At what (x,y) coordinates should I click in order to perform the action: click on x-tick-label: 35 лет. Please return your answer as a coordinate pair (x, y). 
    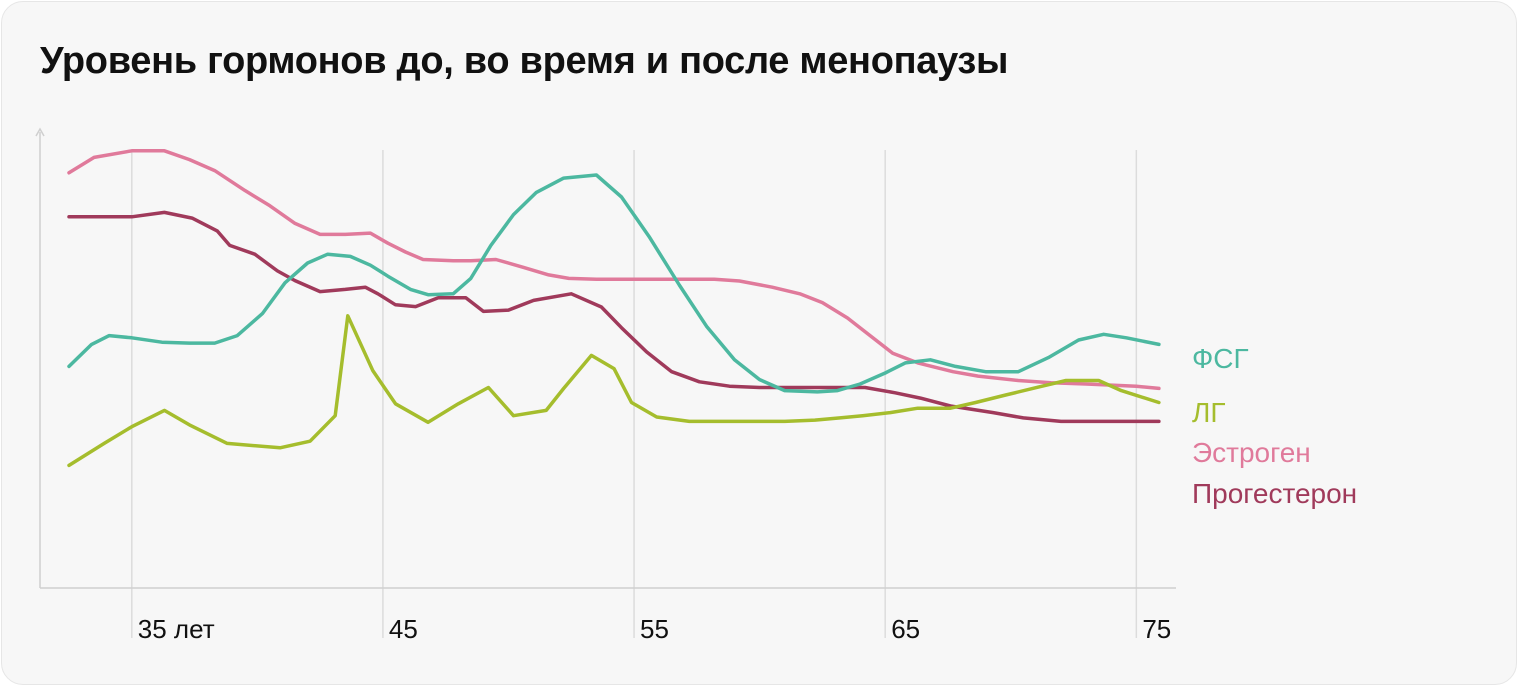
    Looking at the image, I should click on (176, 629).